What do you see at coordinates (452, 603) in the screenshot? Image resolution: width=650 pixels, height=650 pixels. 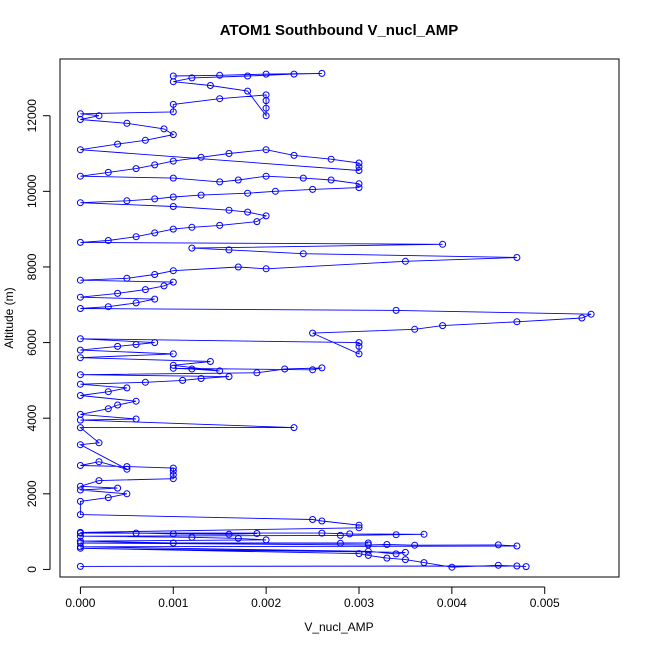 I see `x-tick-label: 0.004` at bounding box center [452, 603].